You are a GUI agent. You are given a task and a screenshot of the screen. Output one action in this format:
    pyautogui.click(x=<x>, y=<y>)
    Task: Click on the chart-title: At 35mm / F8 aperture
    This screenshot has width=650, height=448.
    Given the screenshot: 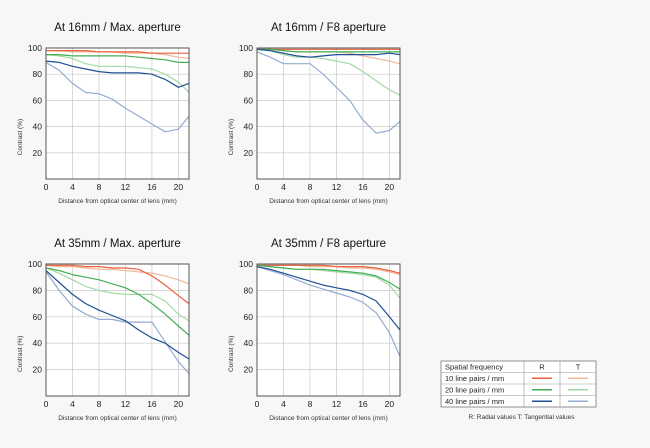 What is the action you would take?
    pyautogui.click(x=328, y=244)
    